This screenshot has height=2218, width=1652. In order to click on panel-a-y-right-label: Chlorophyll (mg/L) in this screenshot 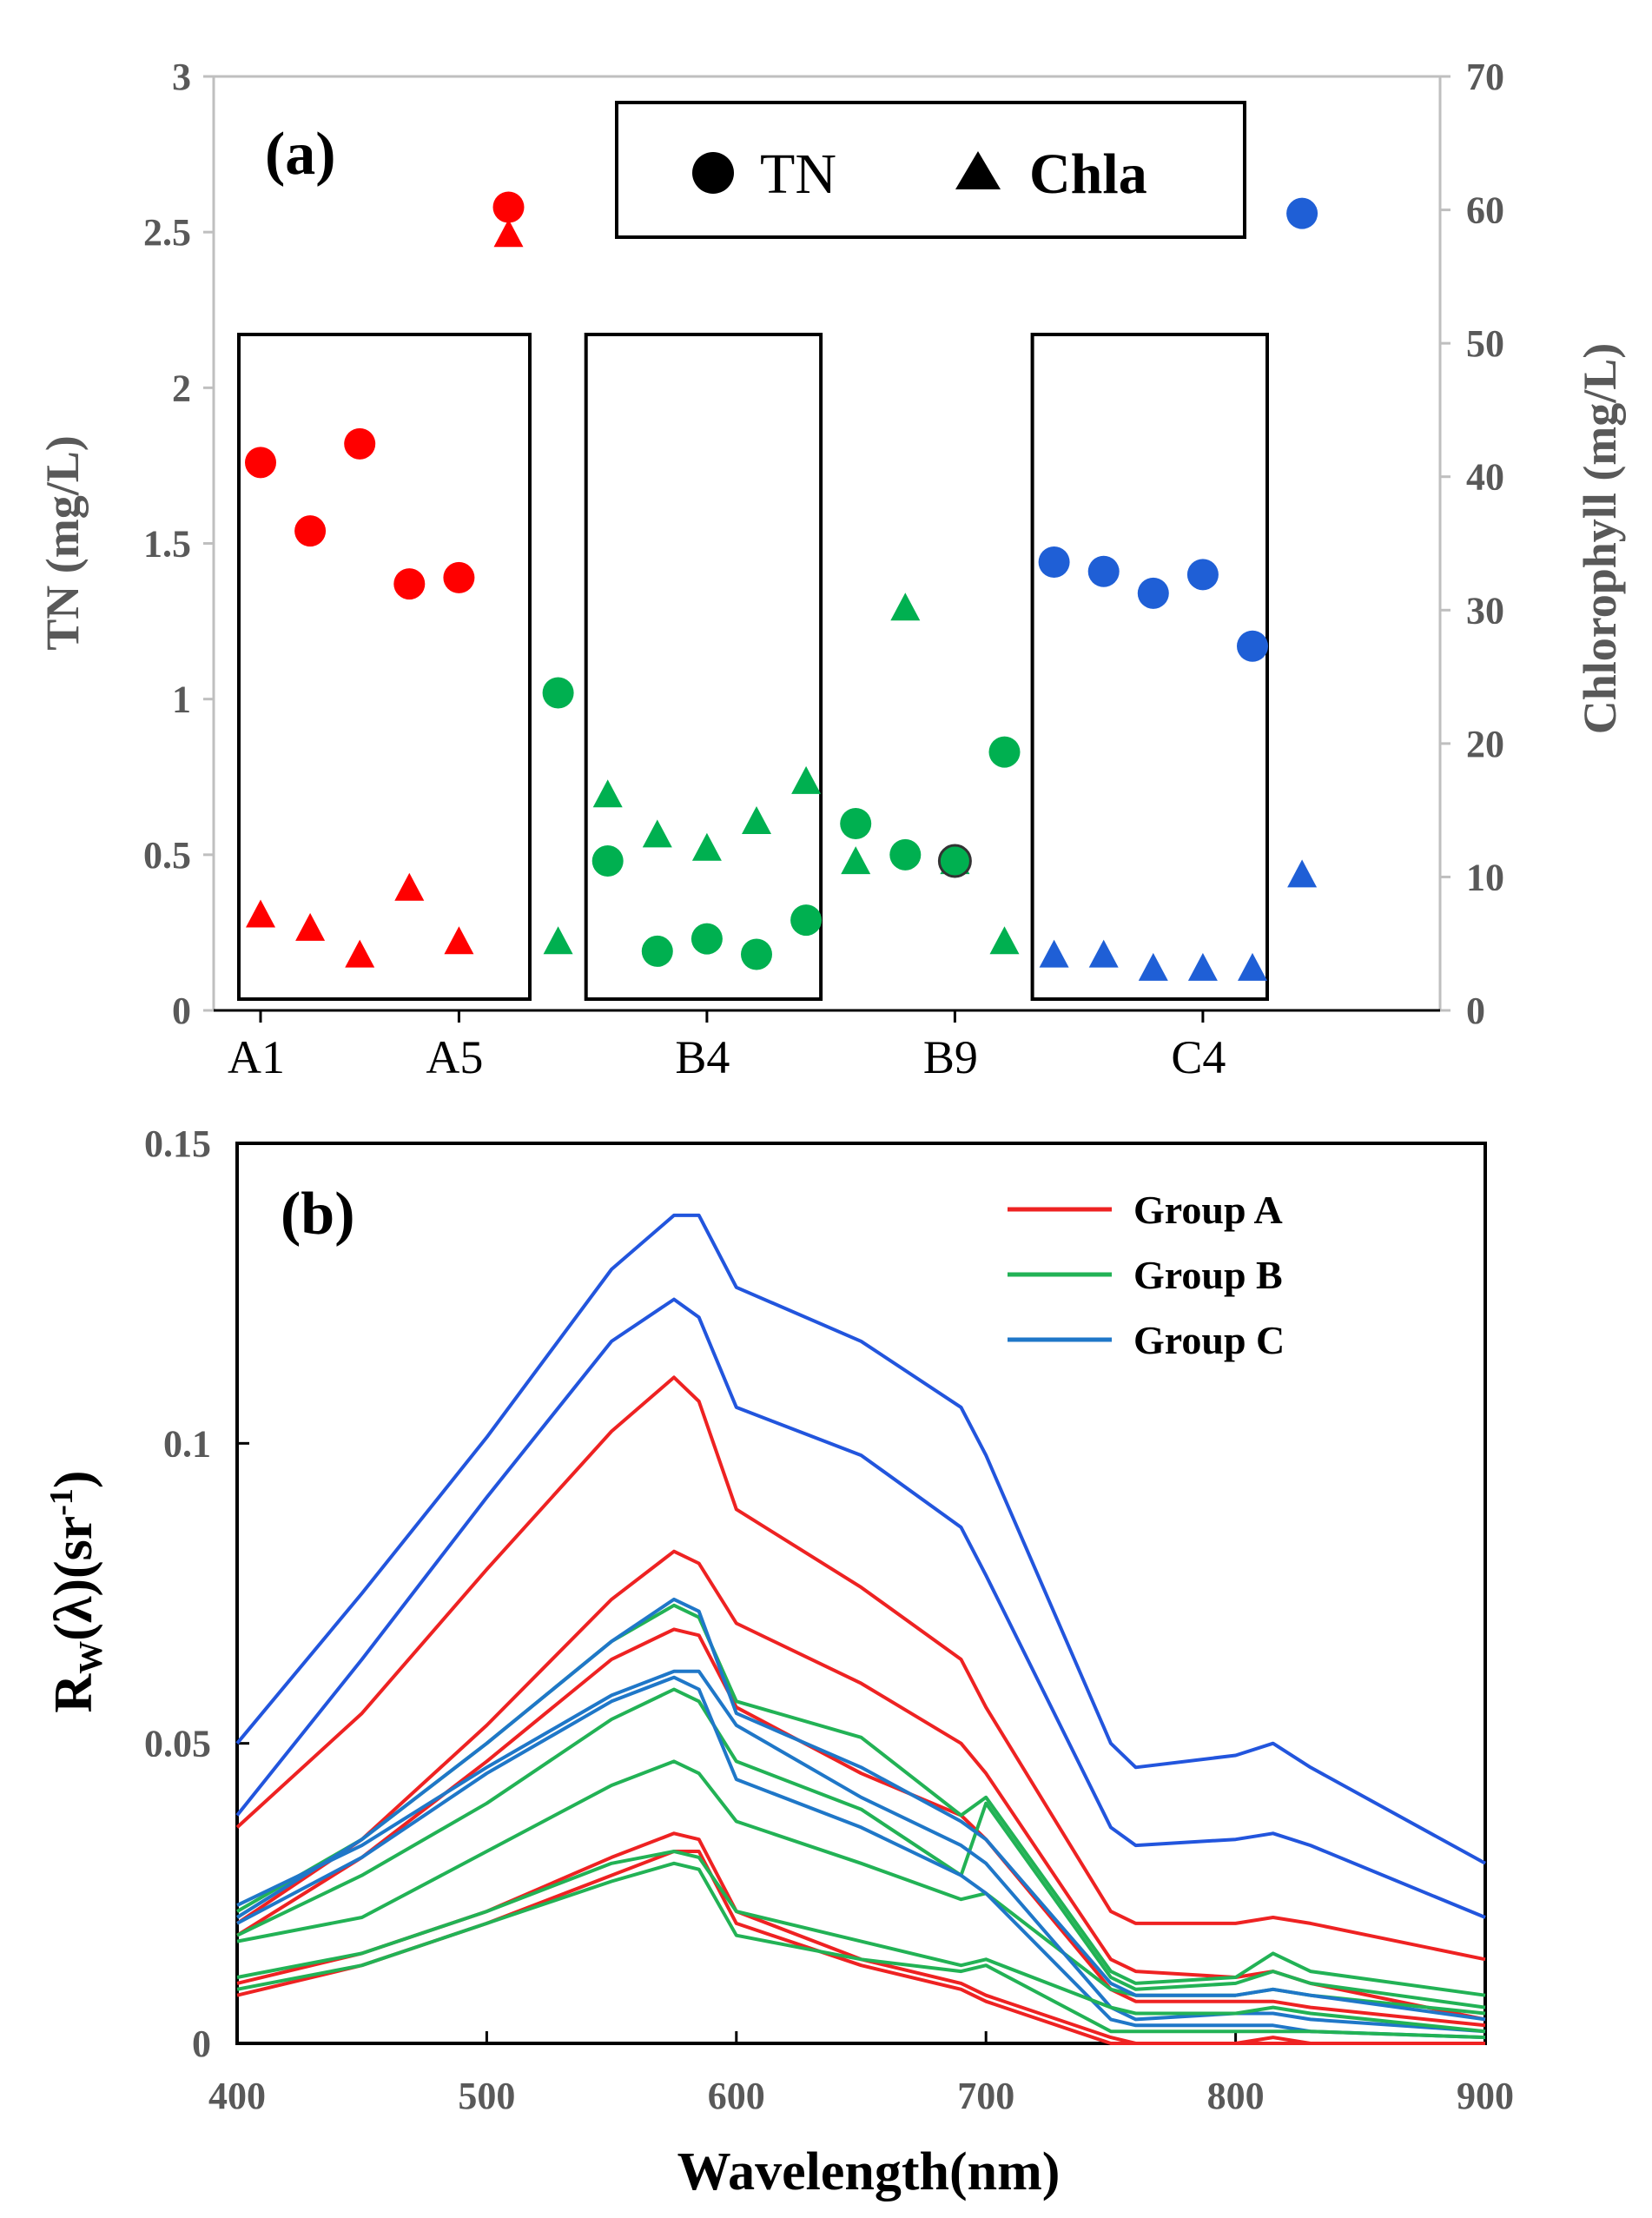, I will do `click(1600, 539)`.